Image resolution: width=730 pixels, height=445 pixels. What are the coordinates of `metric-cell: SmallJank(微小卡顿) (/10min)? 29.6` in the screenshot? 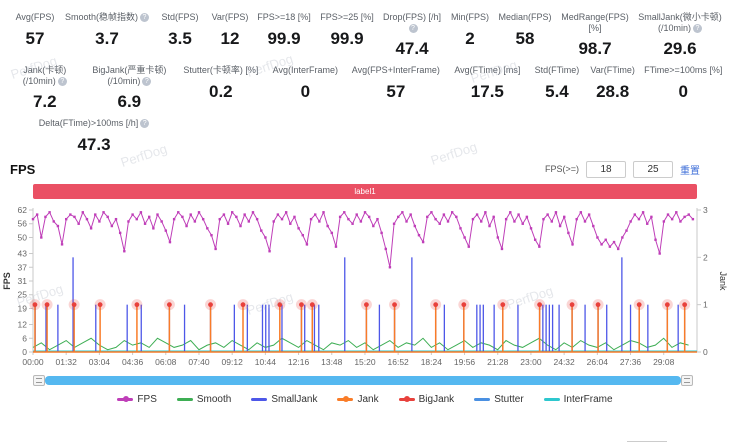 It's located at (680, 32).